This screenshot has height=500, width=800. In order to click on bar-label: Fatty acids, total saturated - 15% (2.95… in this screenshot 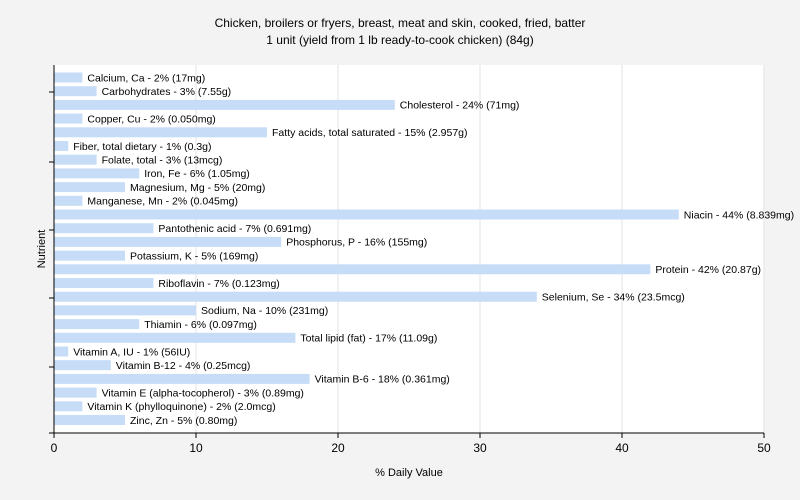, I will do `click(370, 133)`.